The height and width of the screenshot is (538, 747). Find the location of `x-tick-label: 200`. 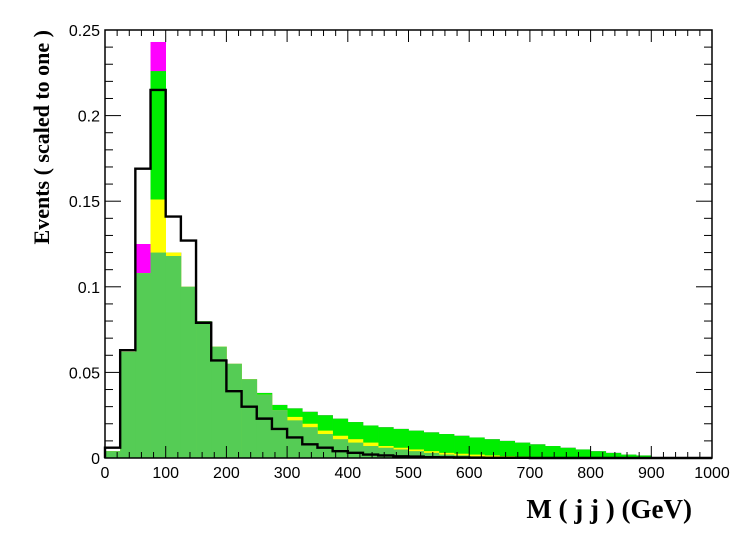

x-tick-label: 200 is located at coordinates (226, 473).